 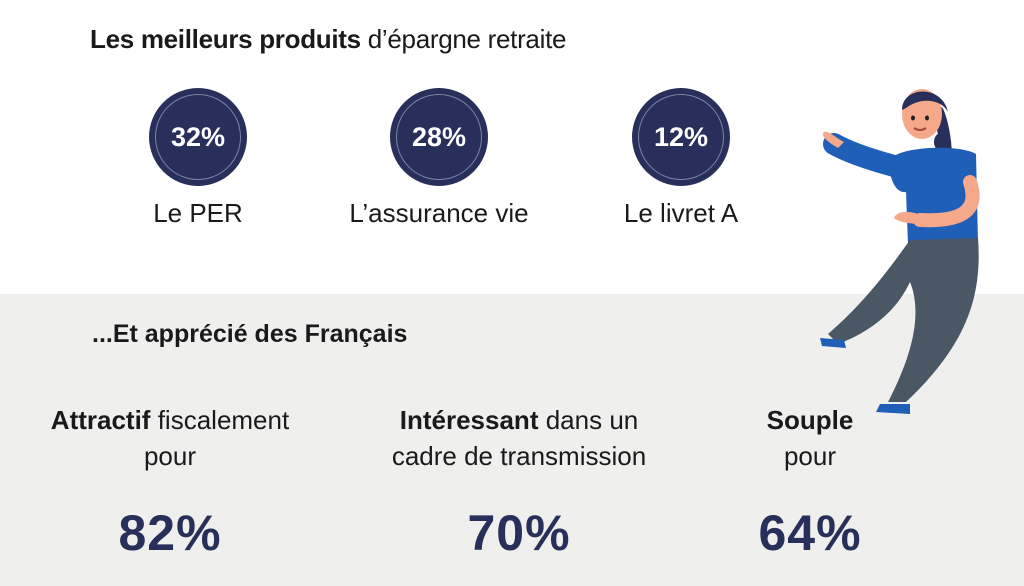 I want to click on product-assurance-vie: 28% L’assurance vie, so click(x=439, y=158).